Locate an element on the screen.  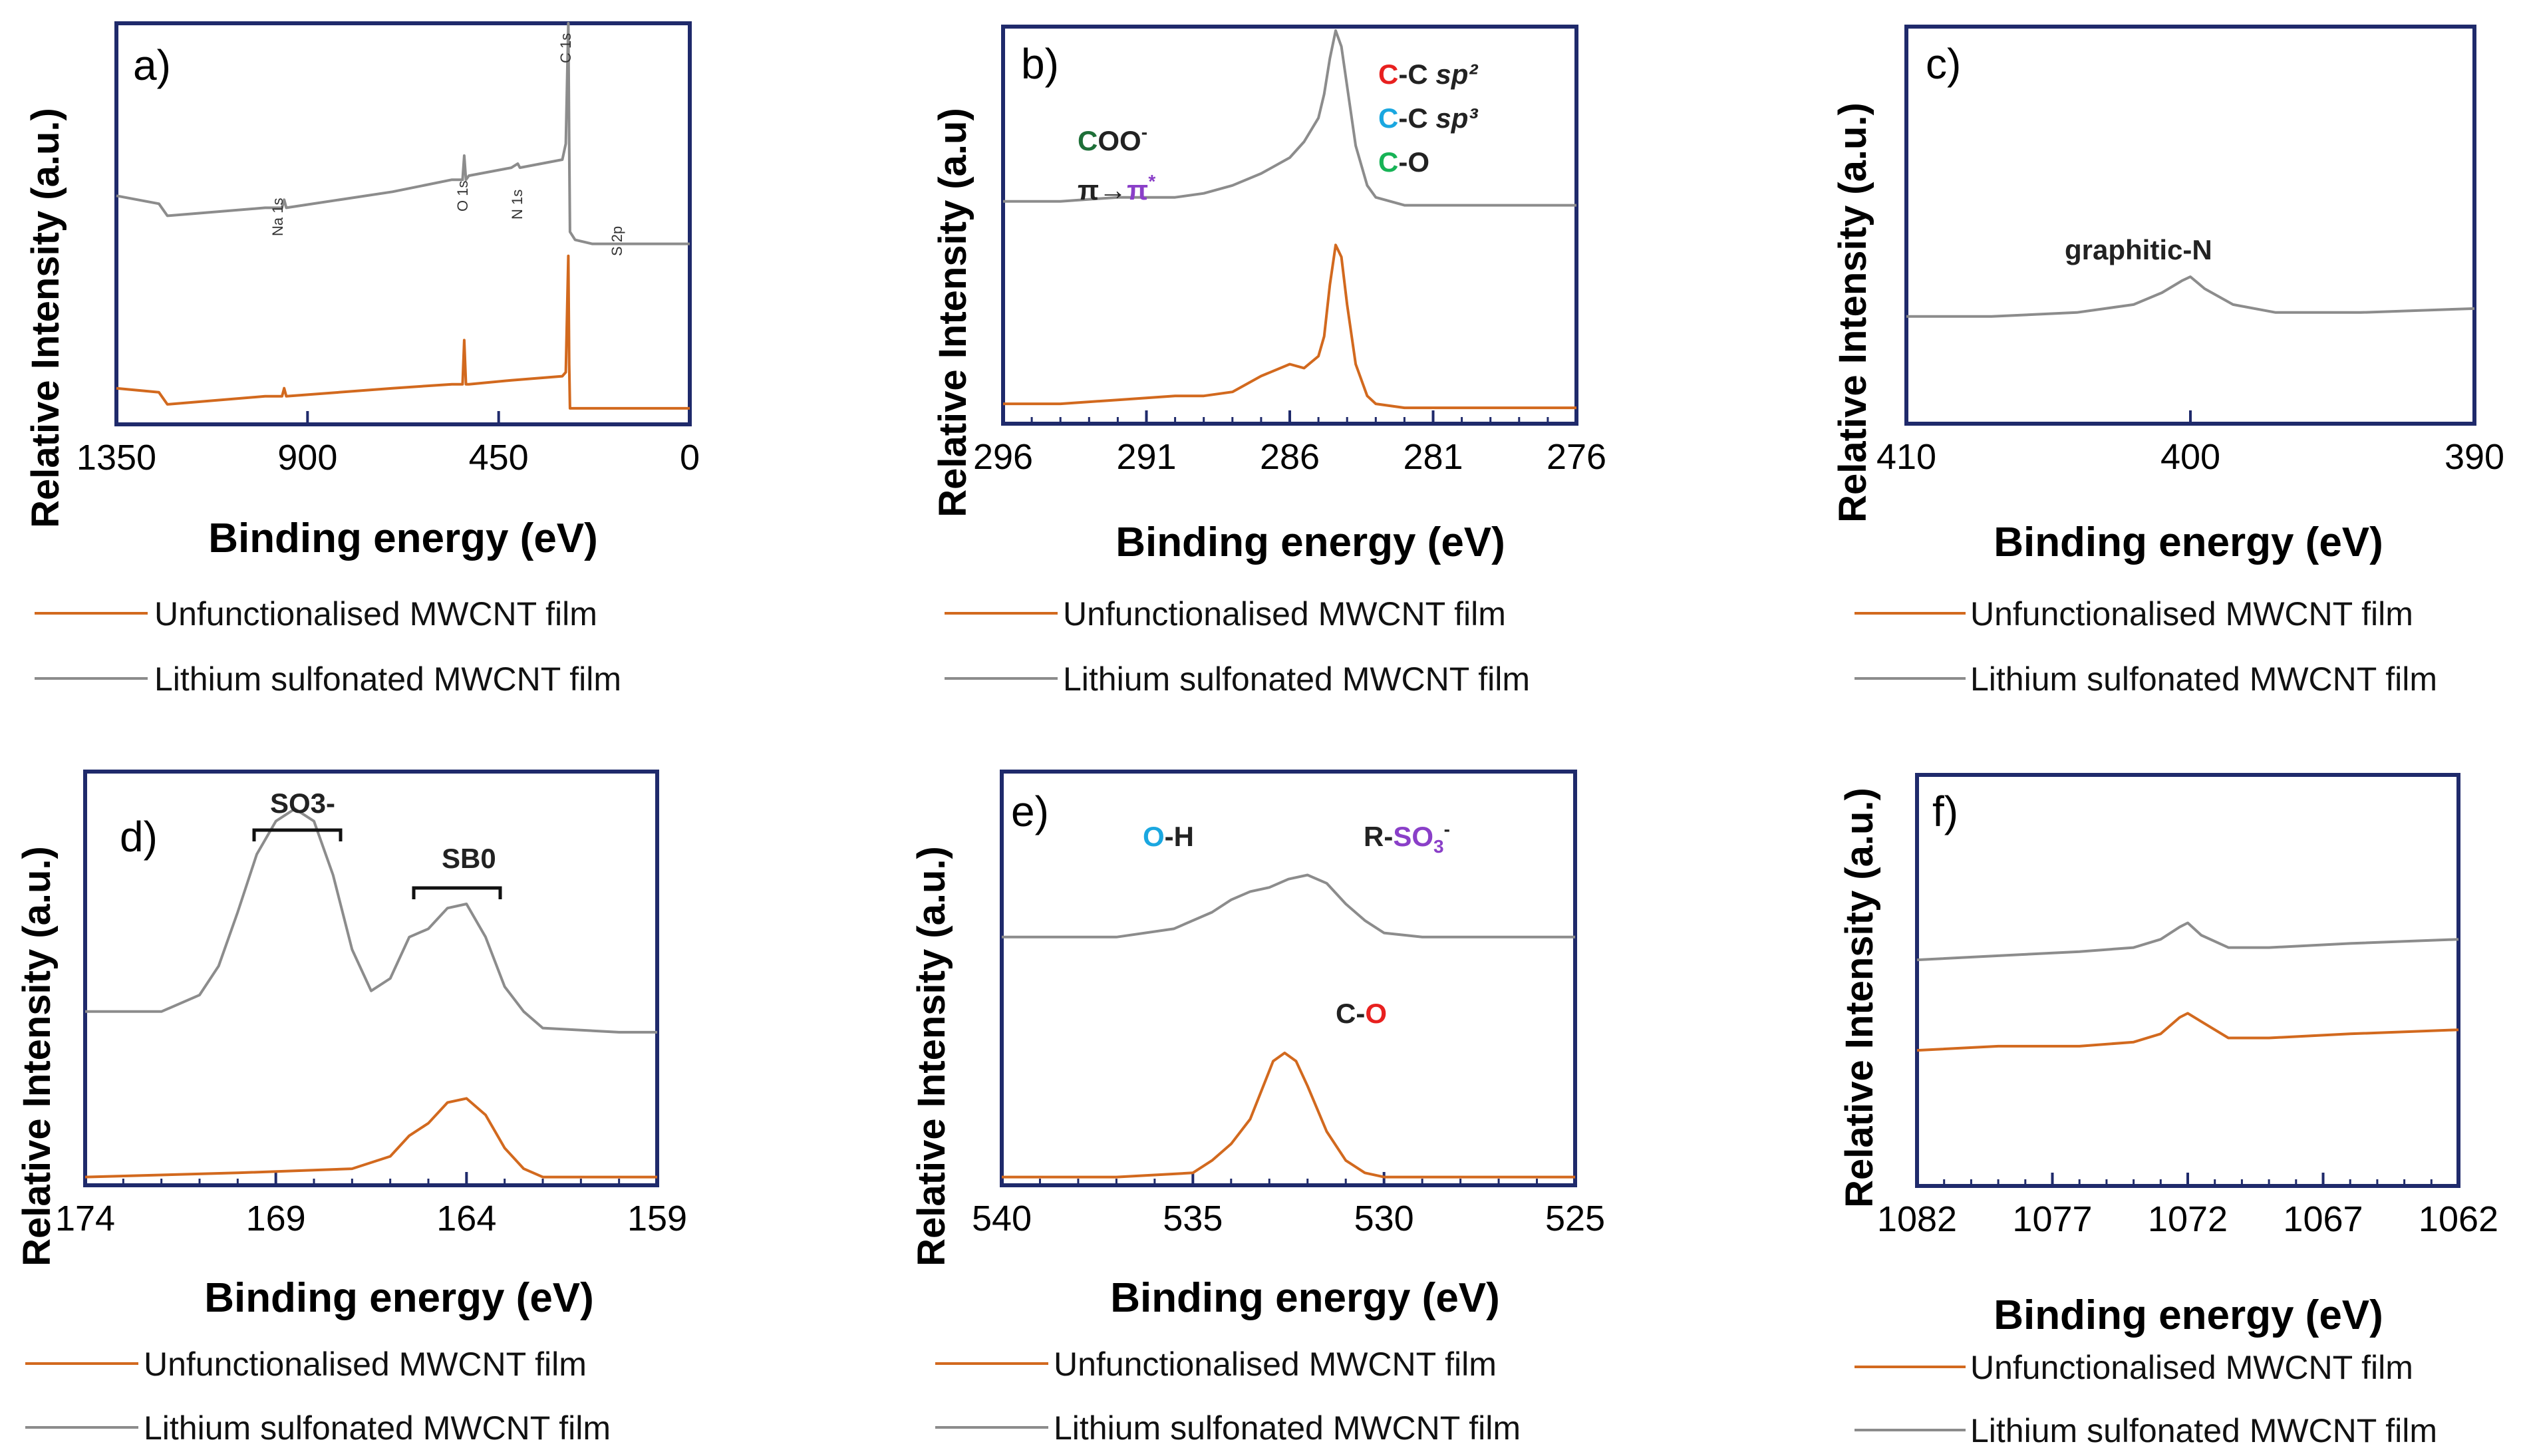
panel-c-xlabel: Binding energy (eV) is located at coordinates (2188, 542).